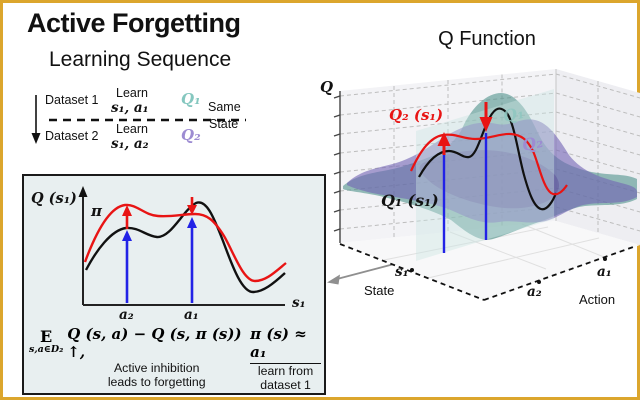  Describe the element at coordinates (285, 385) in the screenshot. I see `note-dataset1: dataset 1` at that location.